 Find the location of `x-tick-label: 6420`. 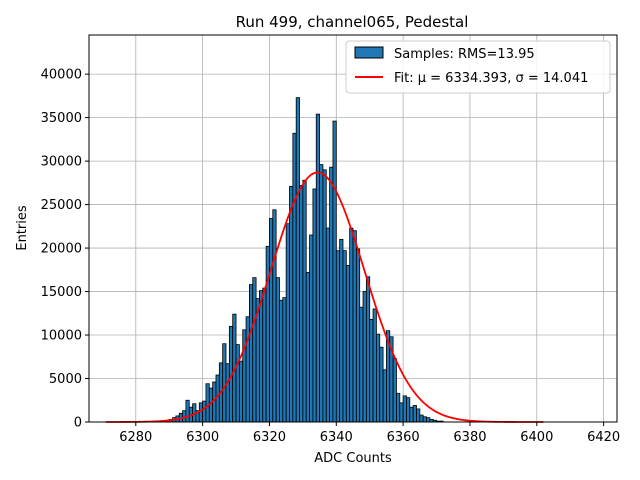

x-tick-label: 6420 is located at coordinates (603, 437).